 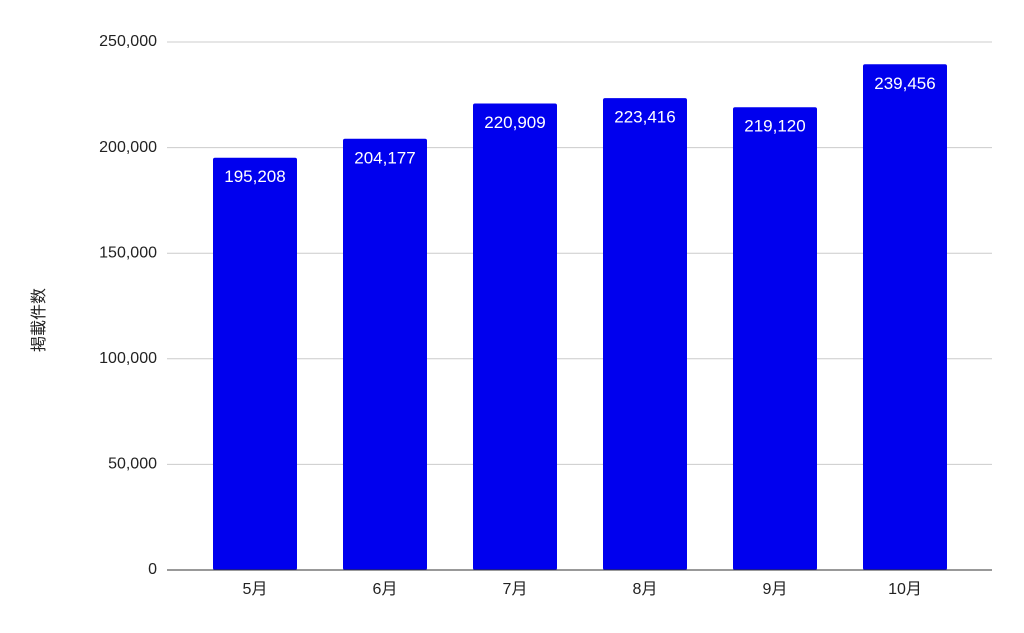 What do you see at coordinates (128, 41) in the screenshot?
I see `y-tick-label: 250,000` at bounding box center [128, 41].